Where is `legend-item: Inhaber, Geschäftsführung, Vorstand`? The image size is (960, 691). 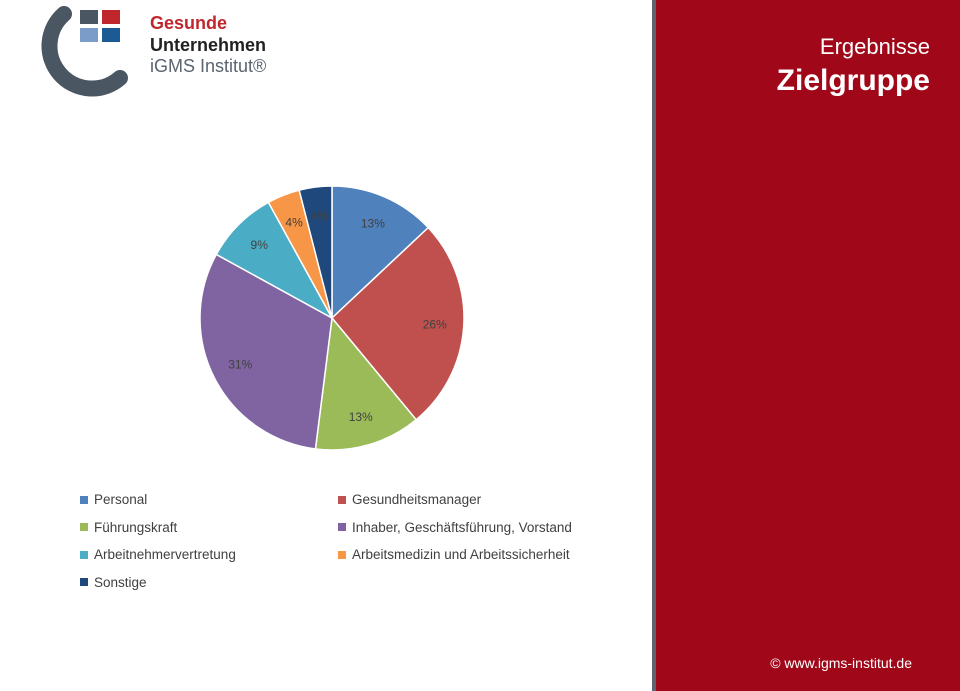
legend-item: Inhaber, Geschäftsführung, Vorstand is located at coordinates (455, 527).